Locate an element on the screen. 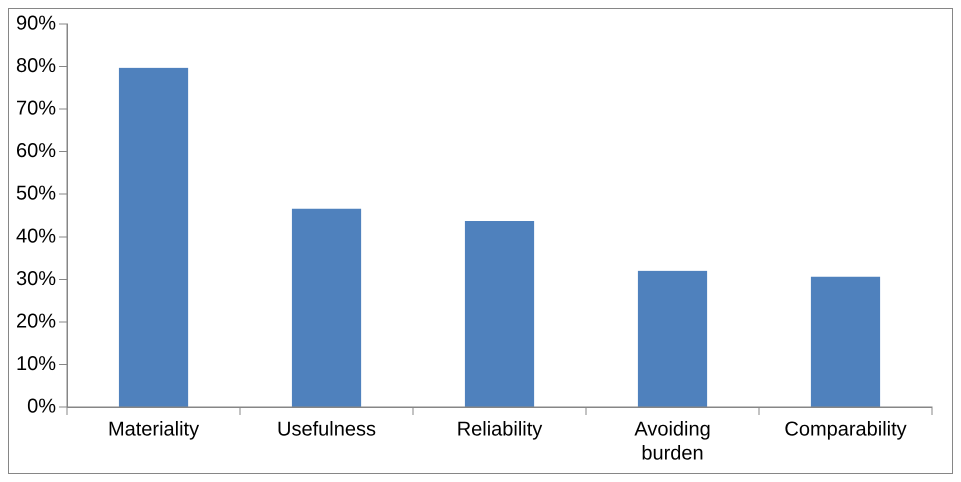 The image size is (961, 482). x-tick-label: Usefulness is located at coordinates (326, 429).